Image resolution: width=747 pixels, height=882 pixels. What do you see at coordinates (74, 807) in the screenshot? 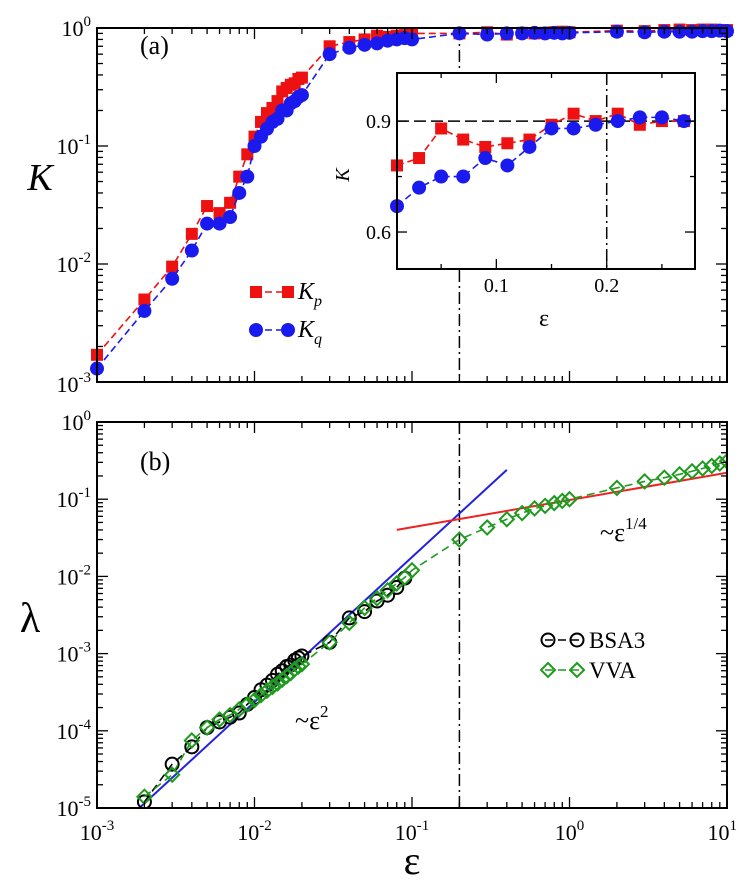
I see `panel-b-ytick-label: 10⁻⁵` at bounding box center [74, 807].